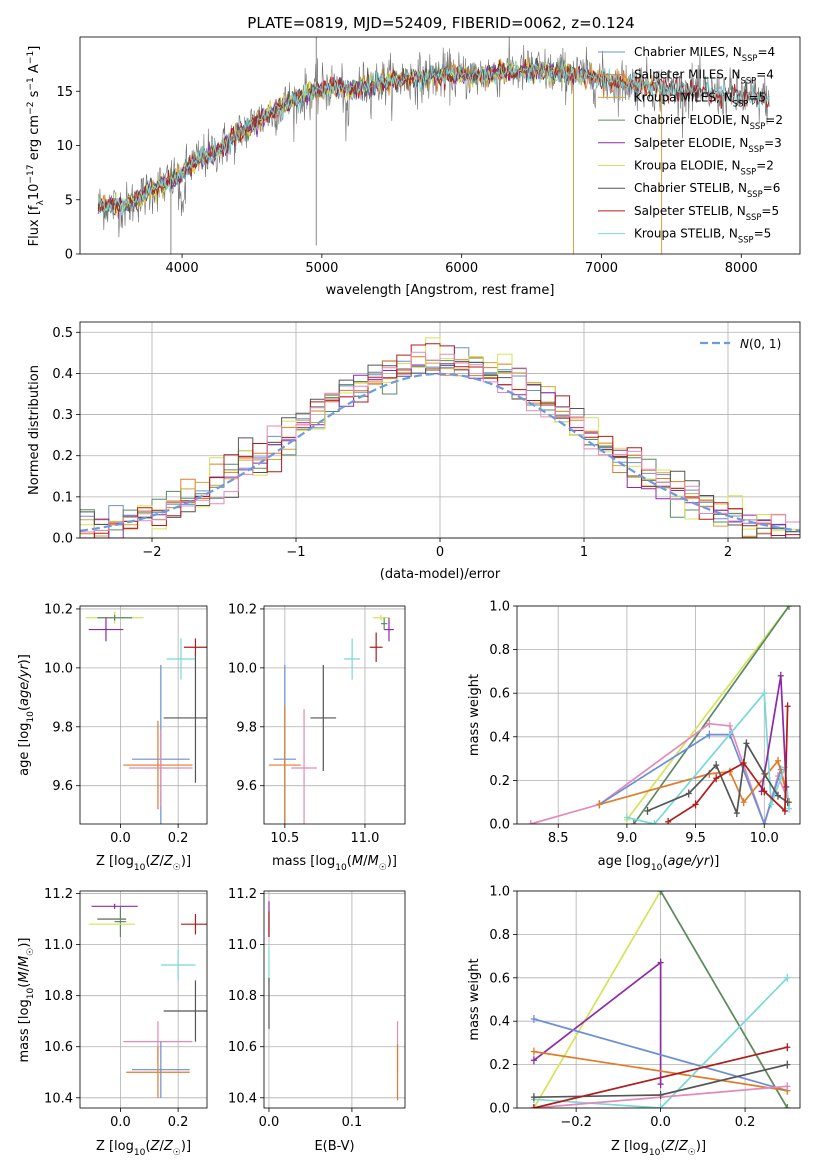 This screenshot has width=819, height=1170. I want to click on x-axis-label: (data-model)/error, so click(440, 574).